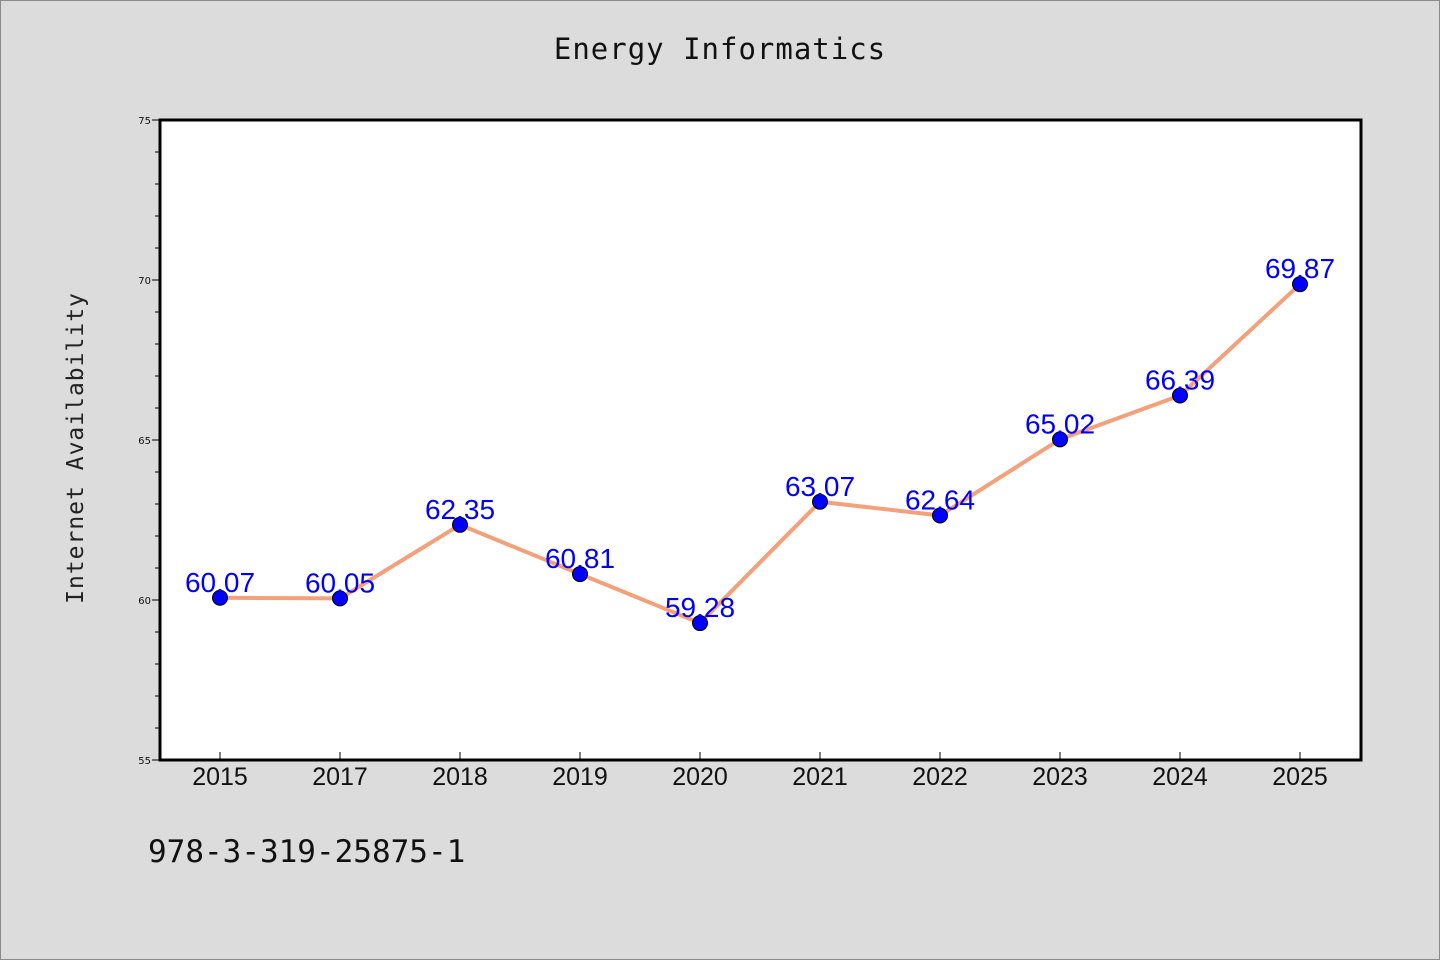  Describe the element at coordinates (220, 777) in the screenshot. I see `x-tick-label: 2015` at that location.